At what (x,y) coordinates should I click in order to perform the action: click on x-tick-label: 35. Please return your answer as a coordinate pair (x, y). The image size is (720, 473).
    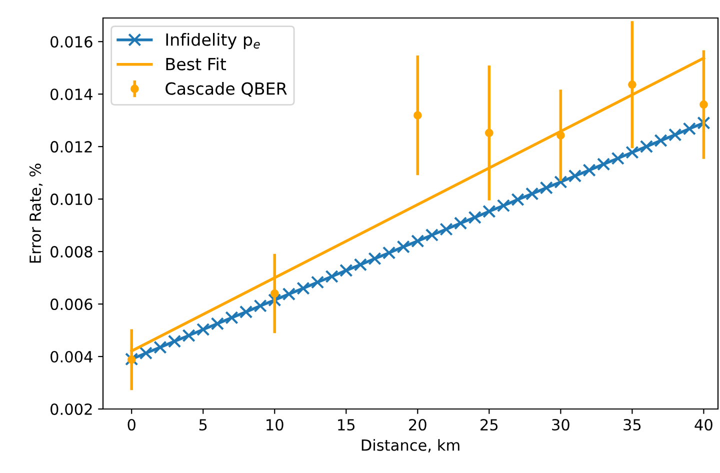
    Looking at the image, I should click on (632, 424).